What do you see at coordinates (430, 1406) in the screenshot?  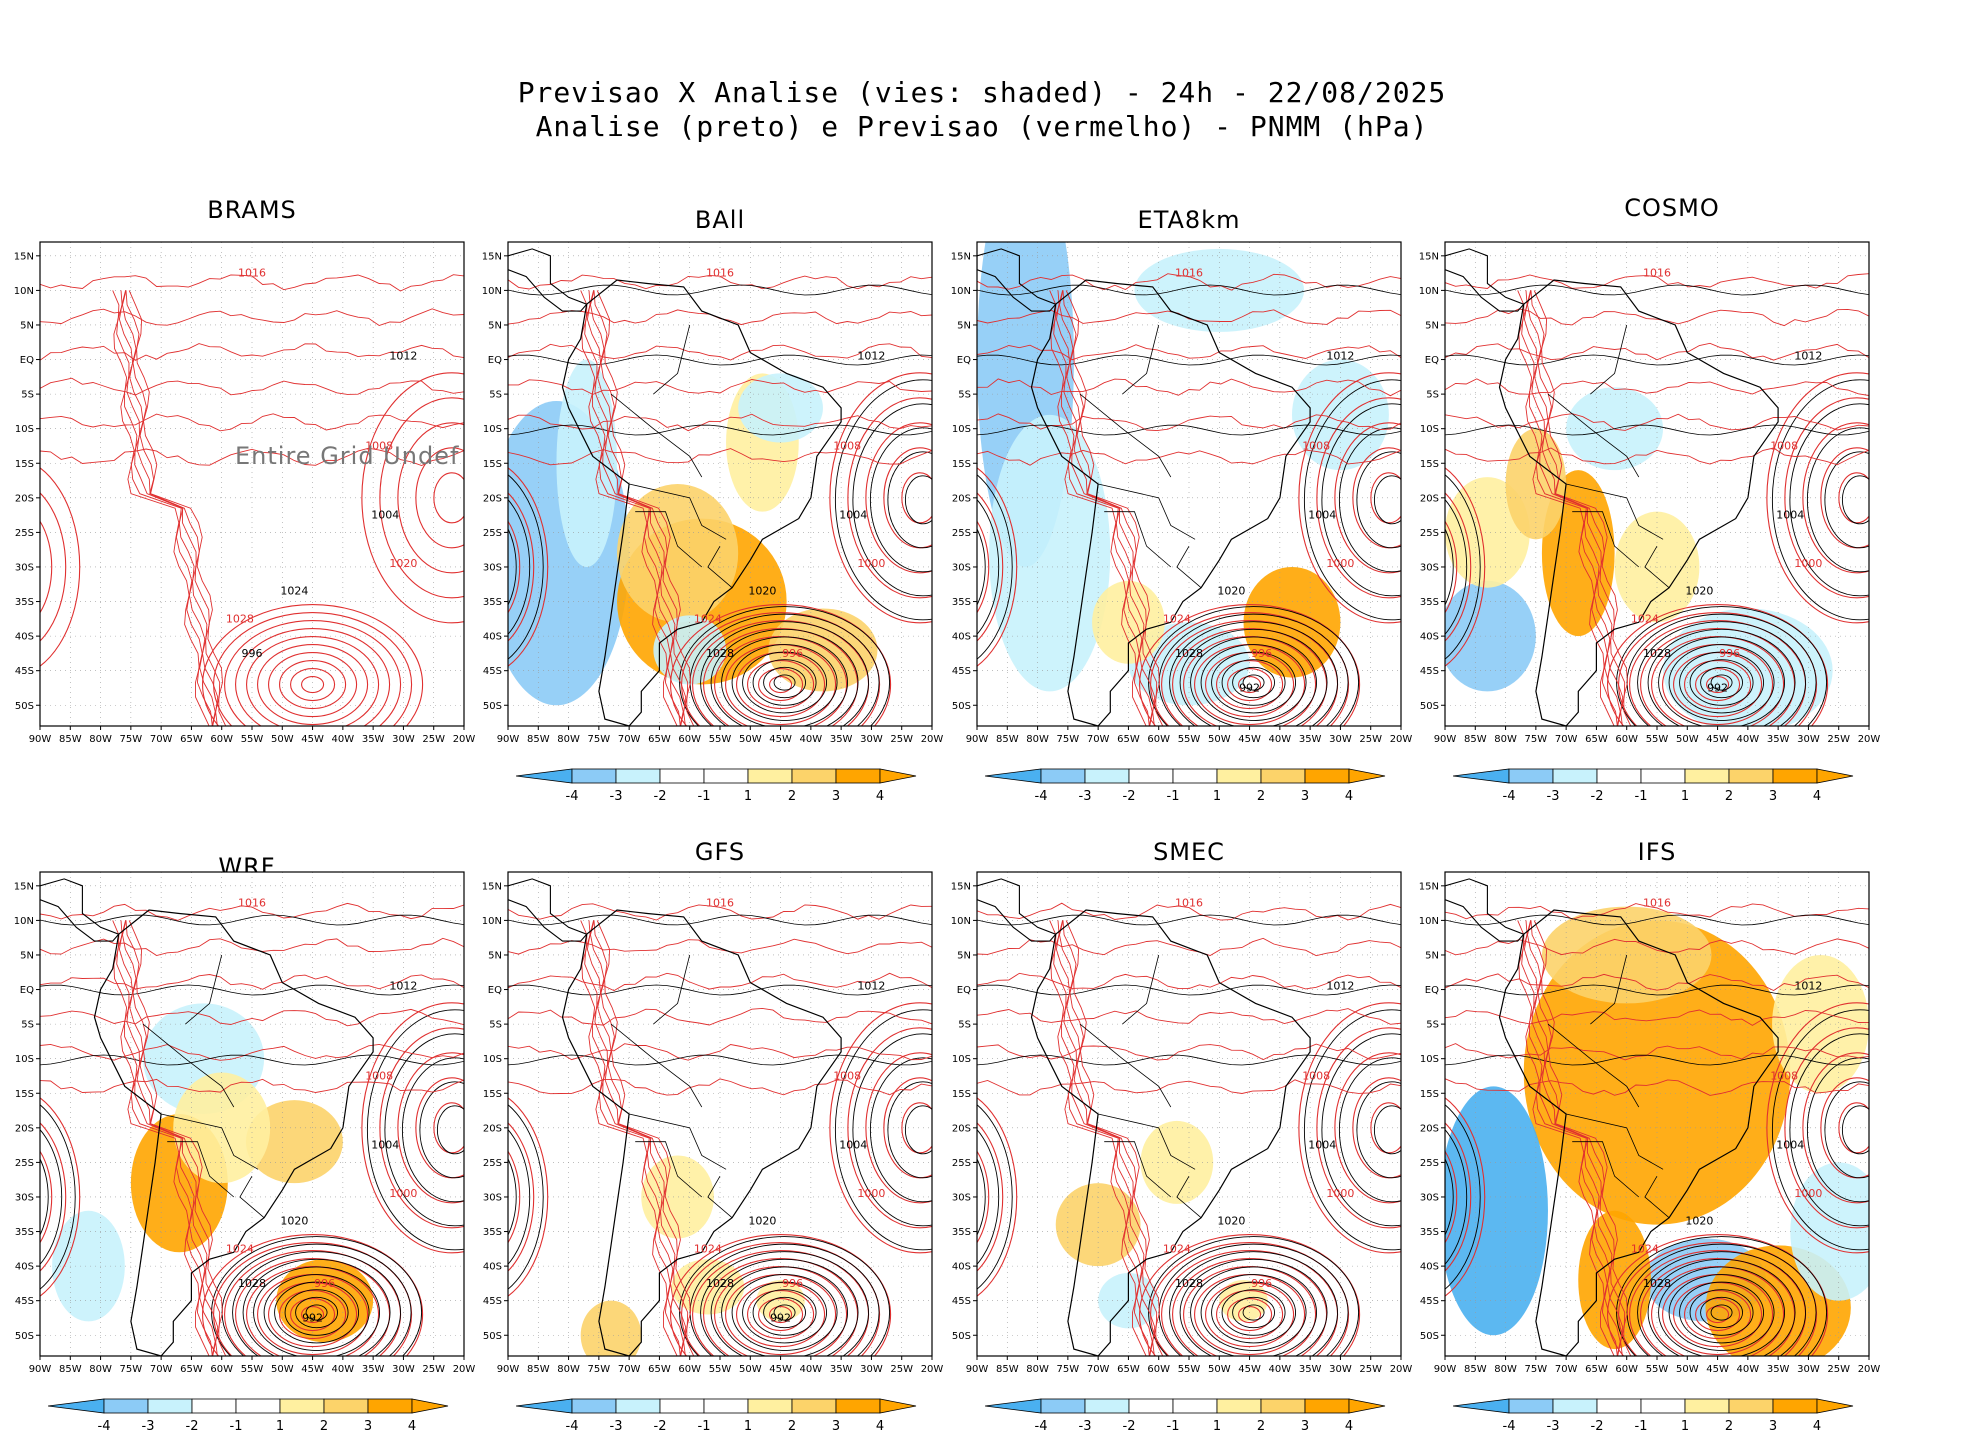 I see `colorbar-arrow-right` at bounding box center [430, 1406].